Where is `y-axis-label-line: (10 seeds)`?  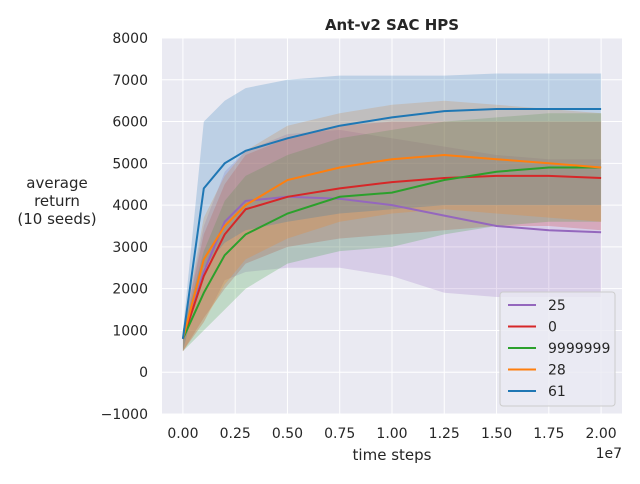
y-axis-label-line: (10 seeds) is located at coordinates (56, 219).